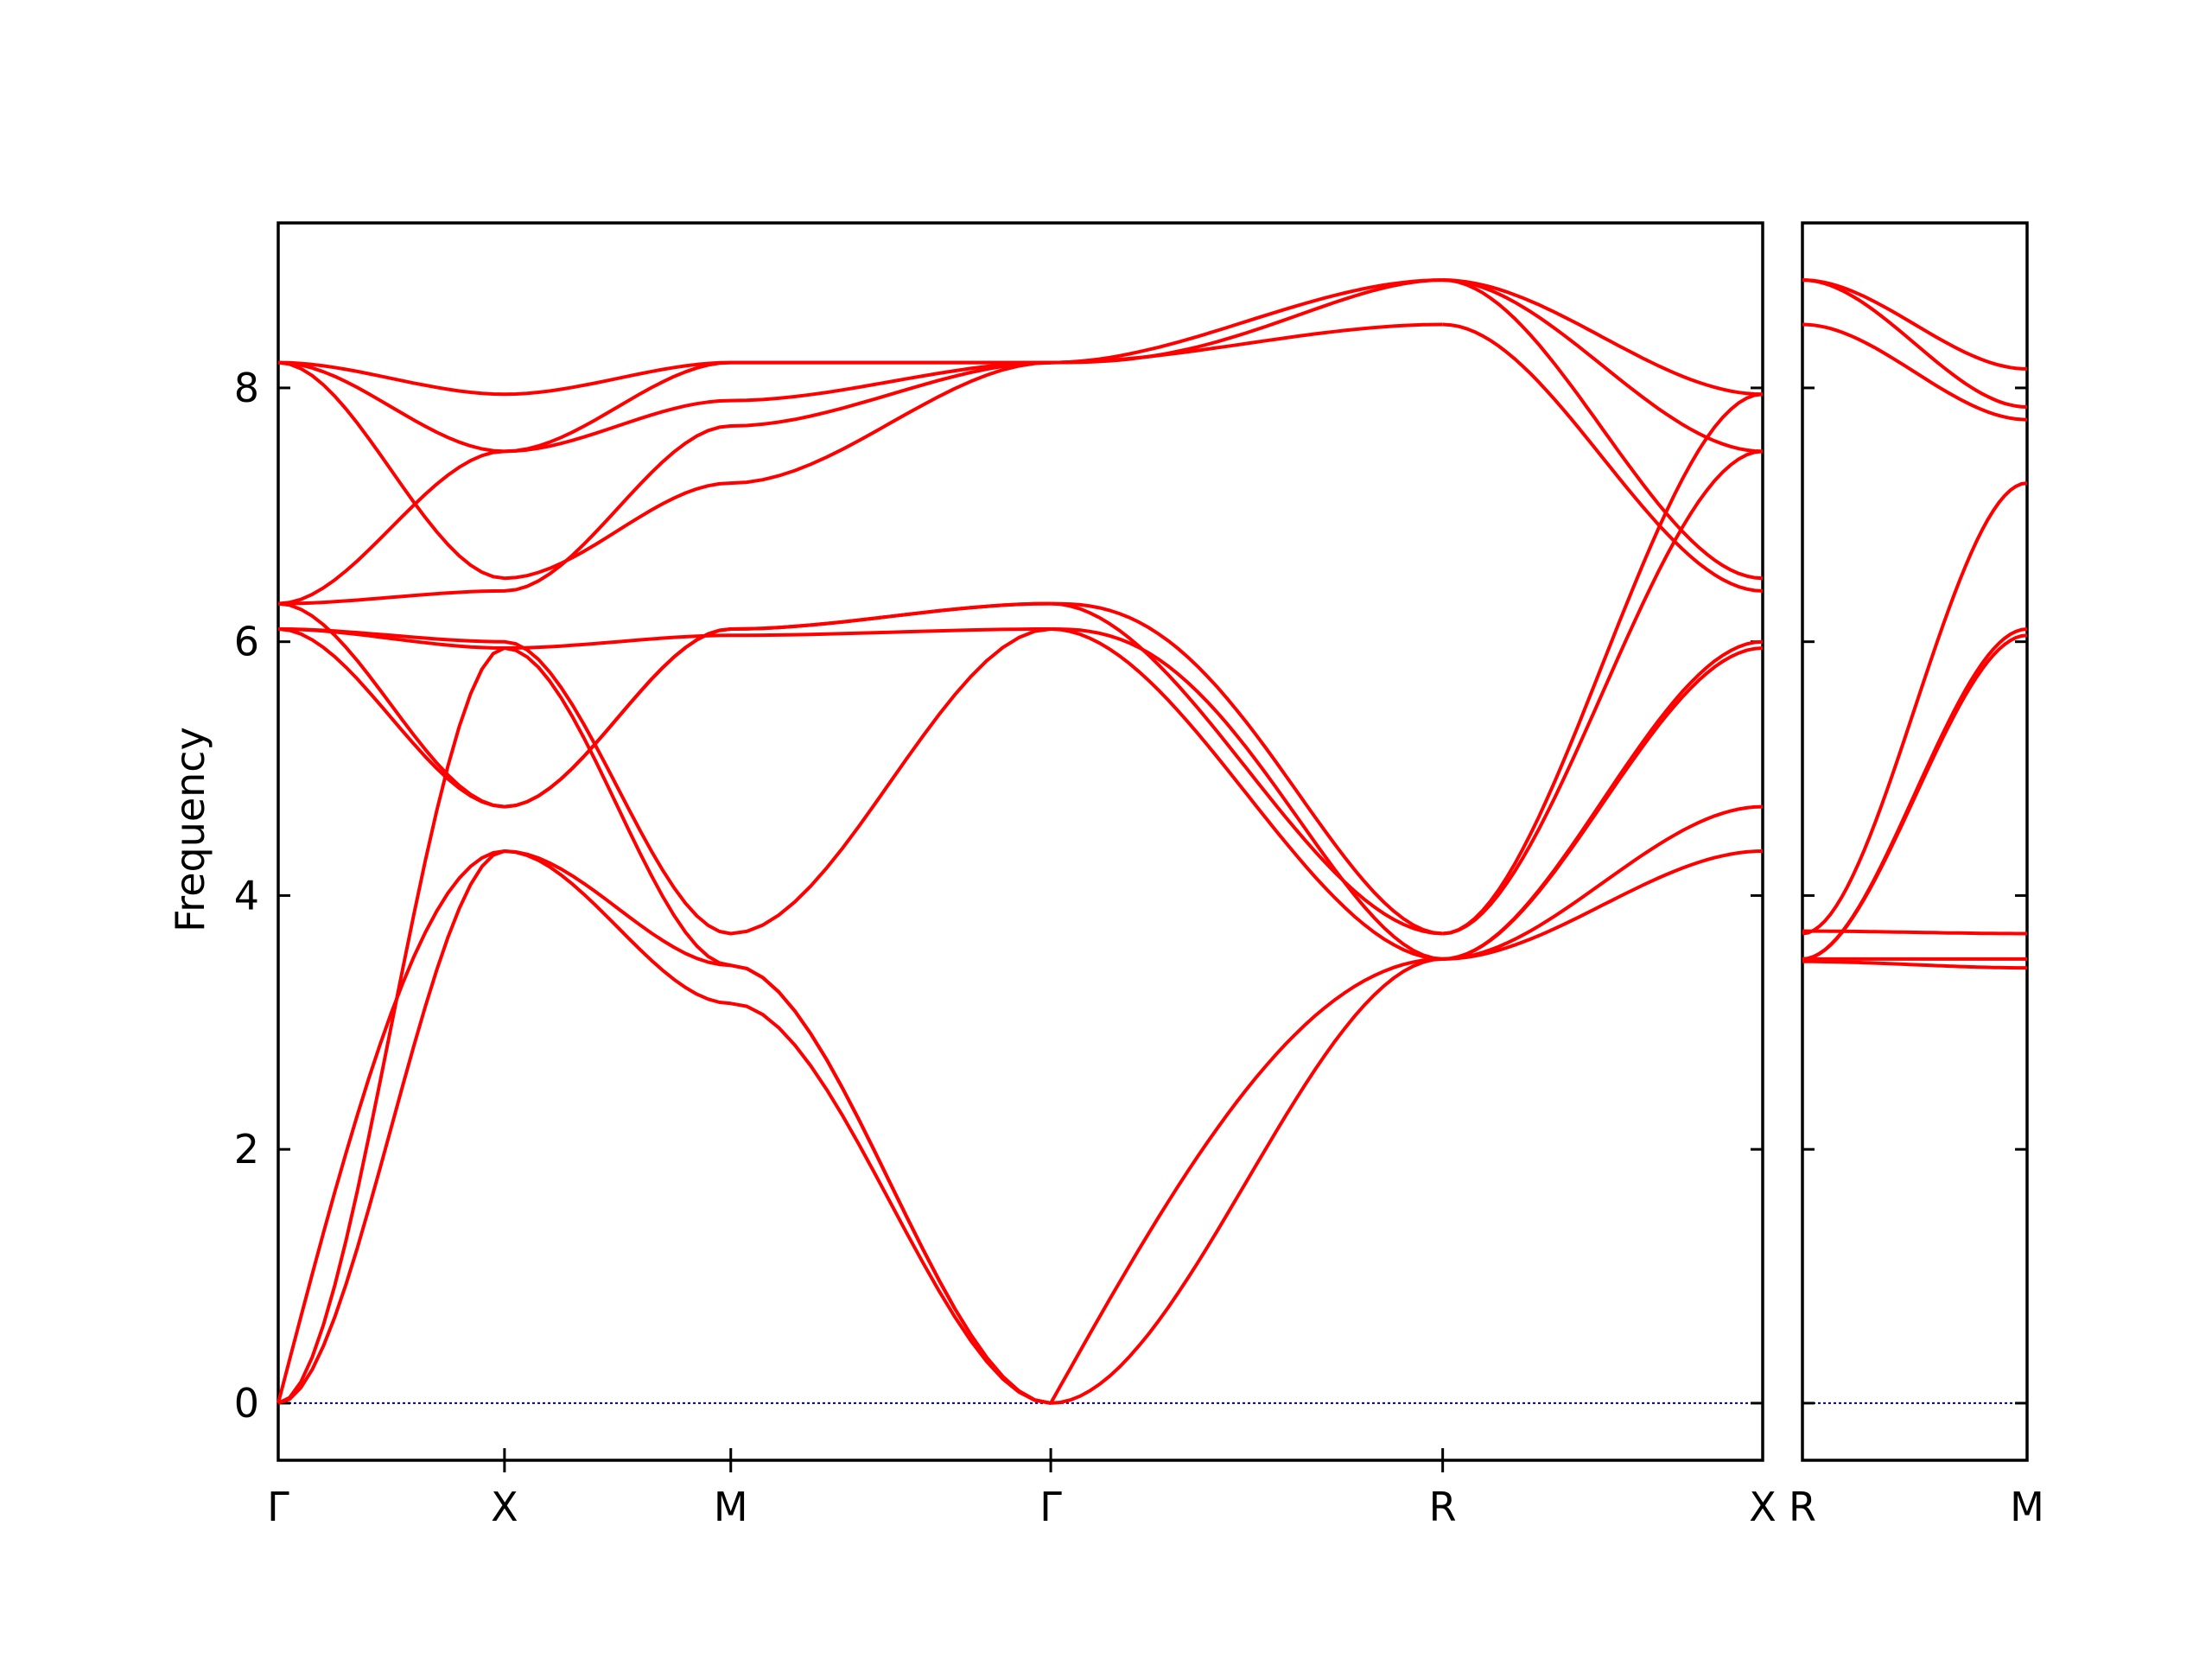 The width and height of the screenshot is (2212, 1659). I want to click on rm-frame, so click(1915, 841).